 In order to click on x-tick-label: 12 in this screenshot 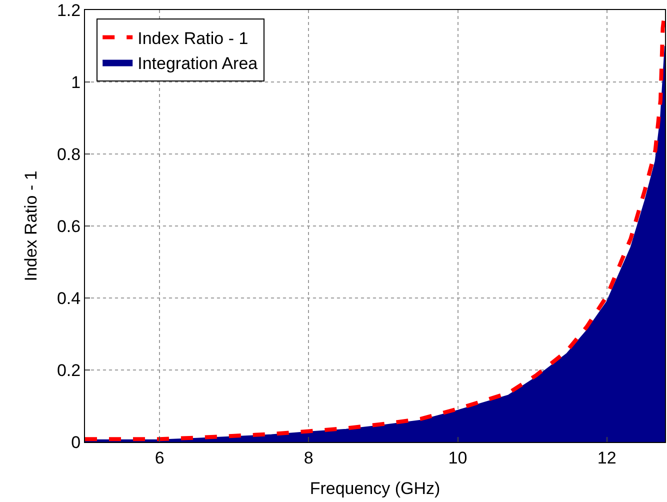, I will do `click(606, 458)`.